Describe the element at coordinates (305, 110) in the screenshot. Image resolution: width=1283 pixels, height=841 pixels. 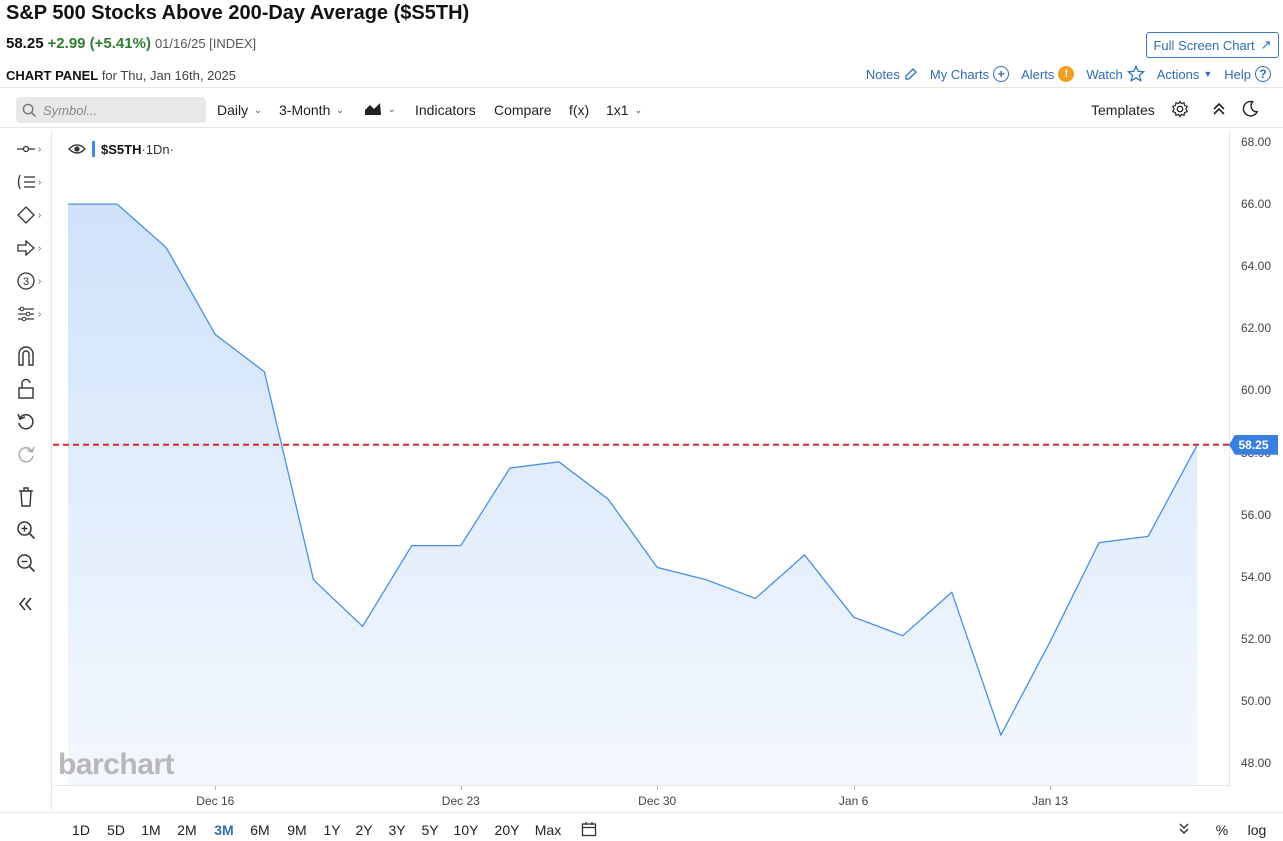
I see `period-label: 3-Month` at that location.